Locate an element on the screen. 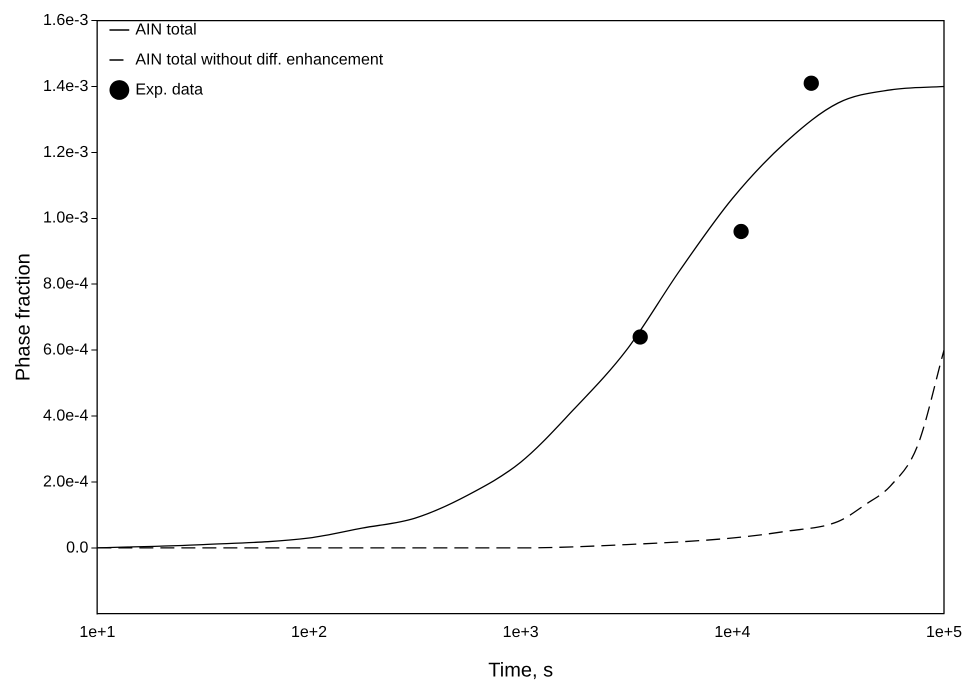 The height and width of the screenshot is (695, 977). y-tick-label: 1.6e-3 is located at coordinates (65, 21).